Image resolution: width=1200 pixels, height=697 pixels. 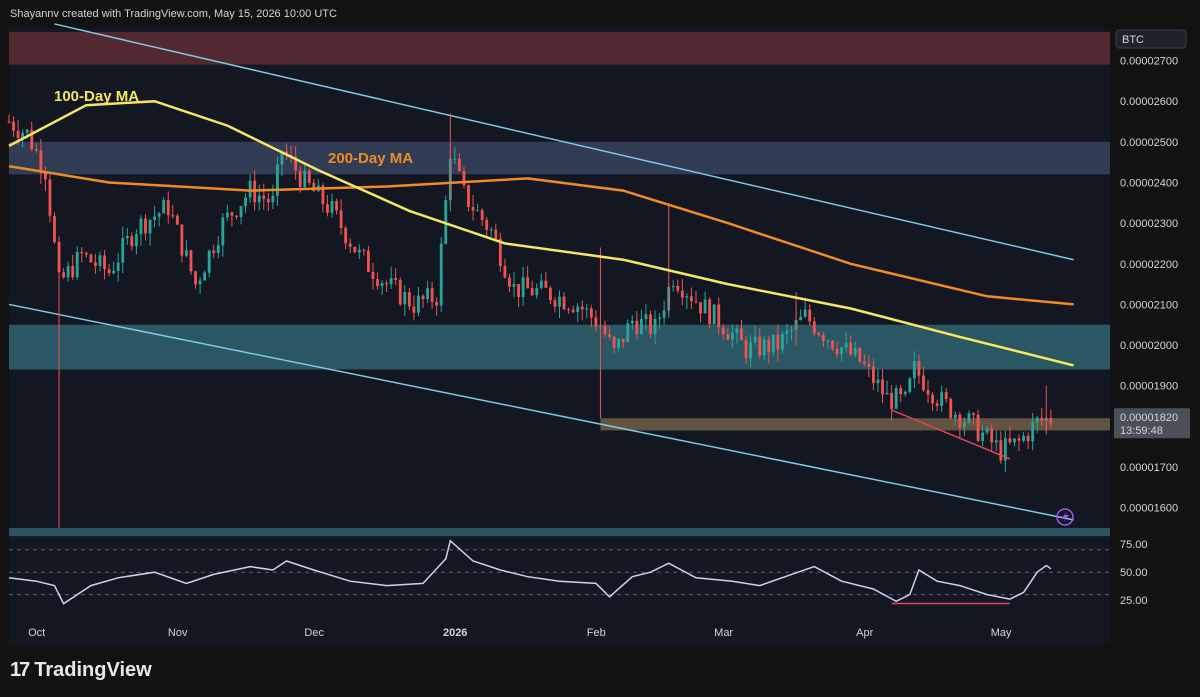 What do you see at coordinates (314, 633) in the screenshot?
I see `time-tick-label: Dec` at bounding box center [314, 633].